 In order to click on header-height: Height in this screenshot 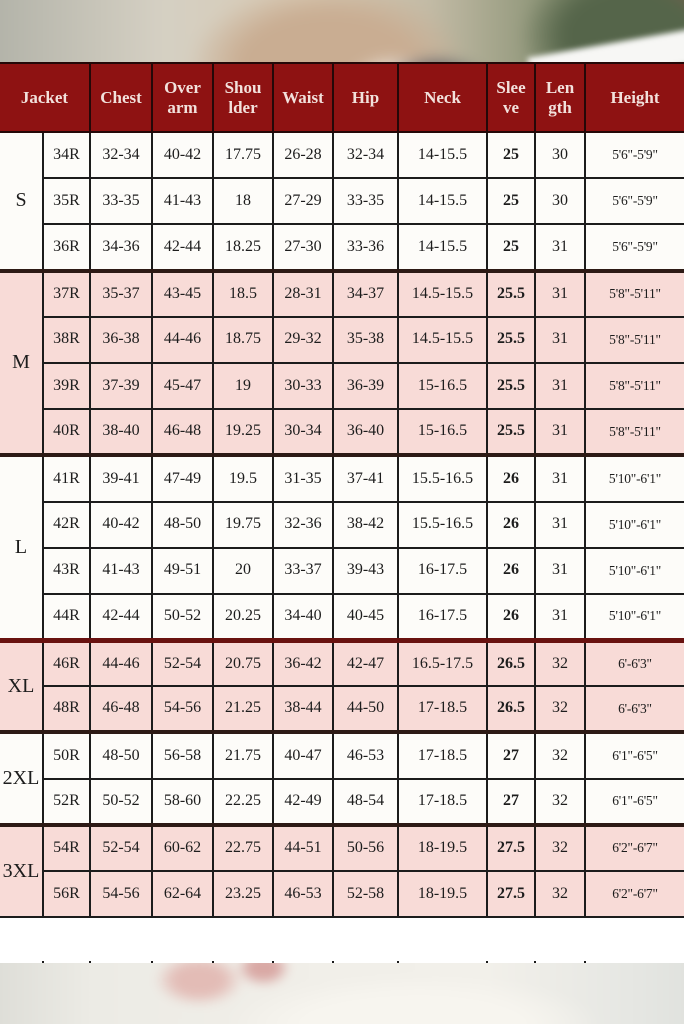, I will do `click(634, 97)`.